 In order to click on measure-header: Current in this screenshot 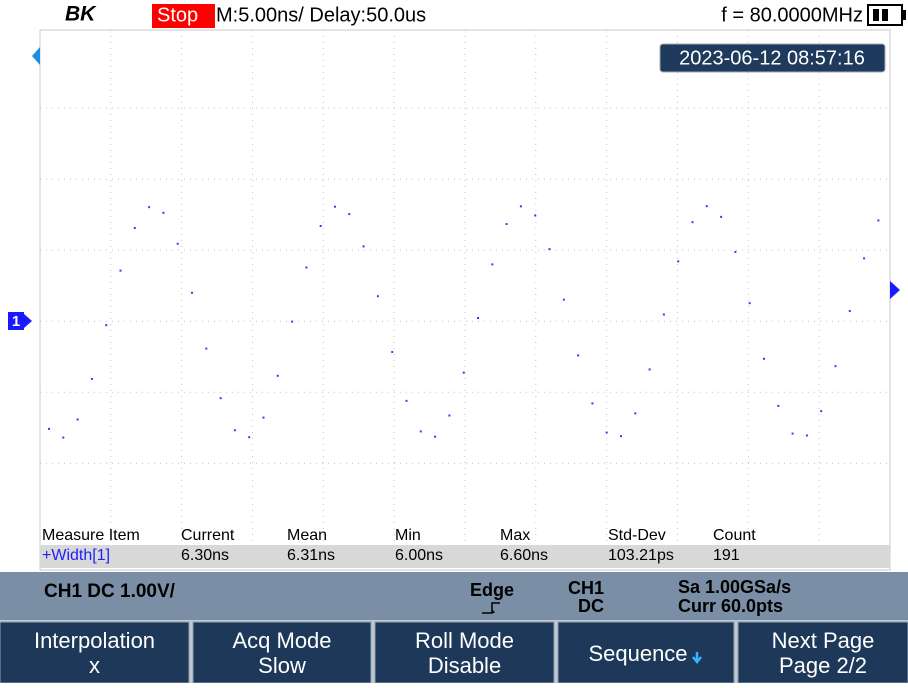, I will do `click(208, 535)`.